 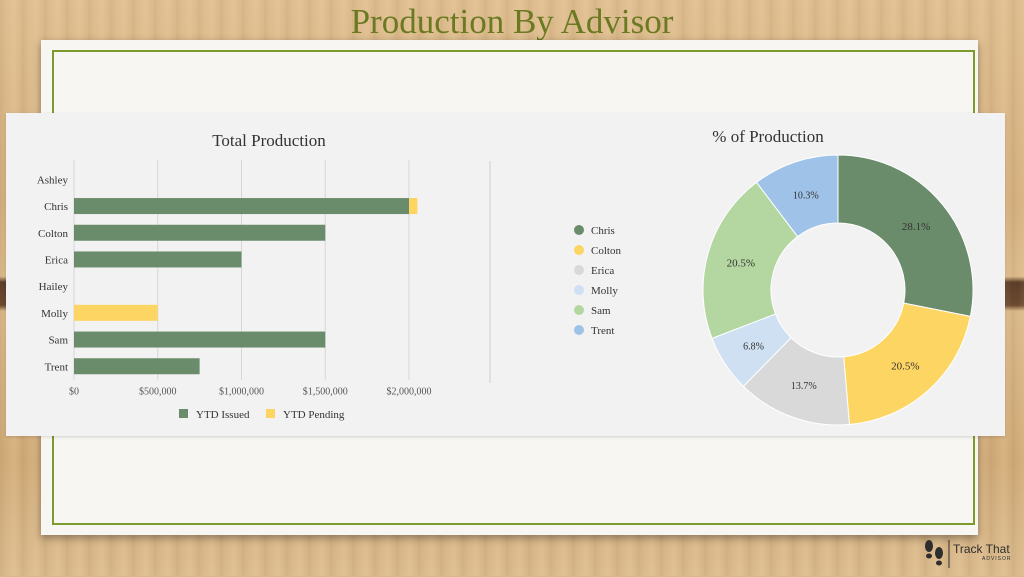 What do you see at coordinates (579, 230) in the screenshot?
I see `pie-legend-marker-chris` at bounding box center [579, 230].